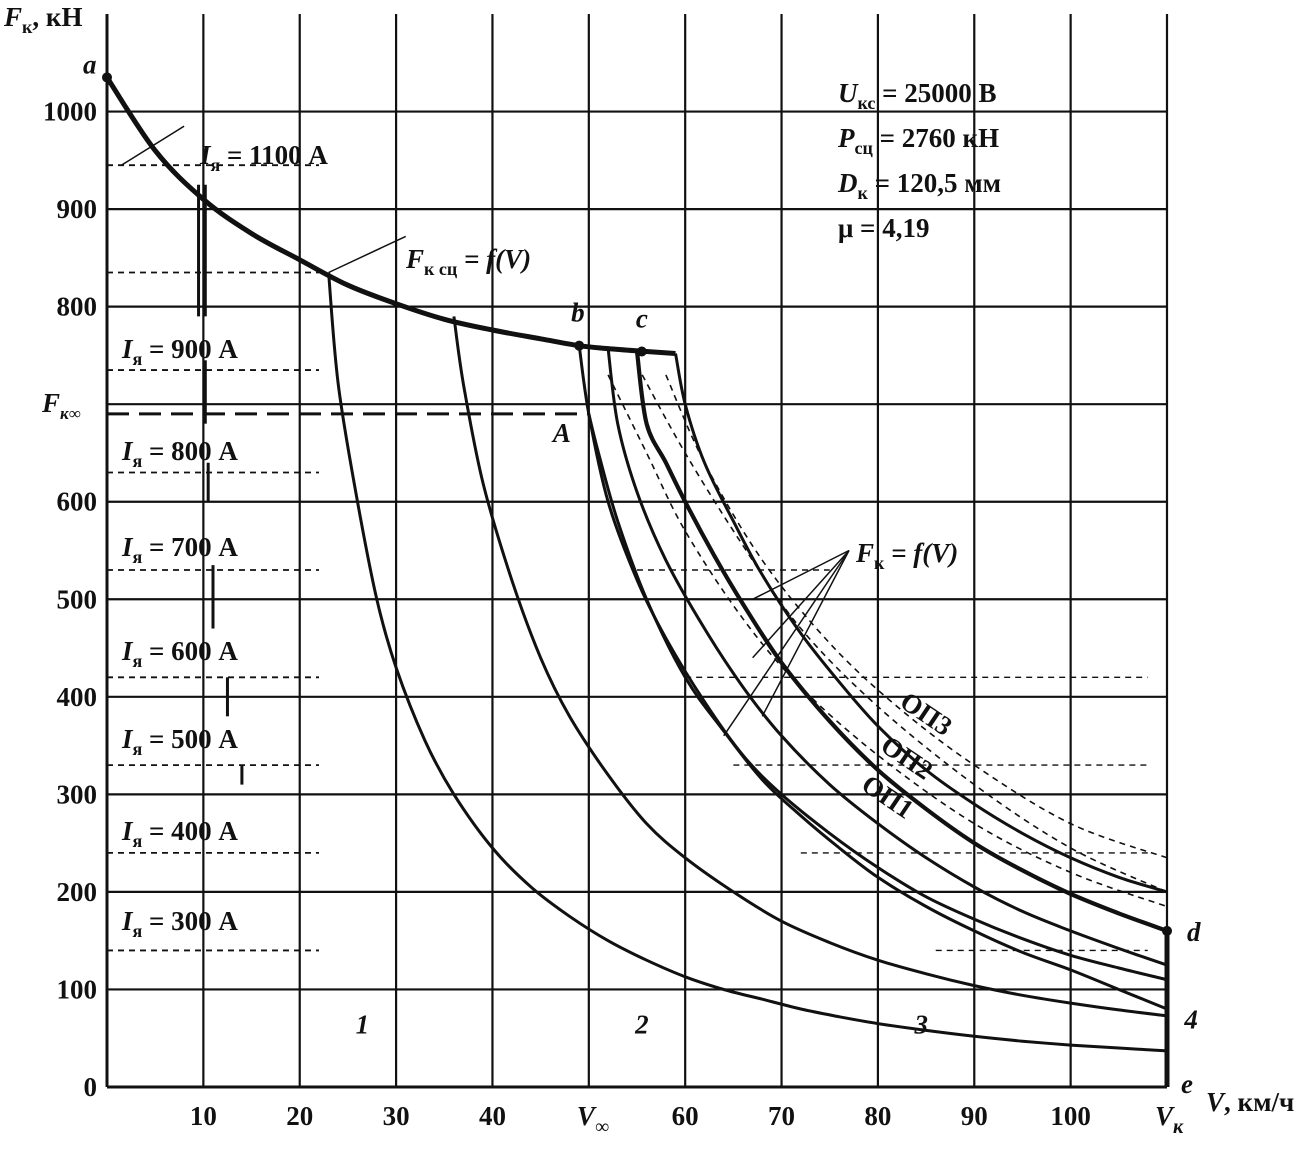 This screenshot has width=1304, height=1156. Describe the element at coordinates (396, 1116) in the screenshot. I see `x-tick-label: 30` at that location.